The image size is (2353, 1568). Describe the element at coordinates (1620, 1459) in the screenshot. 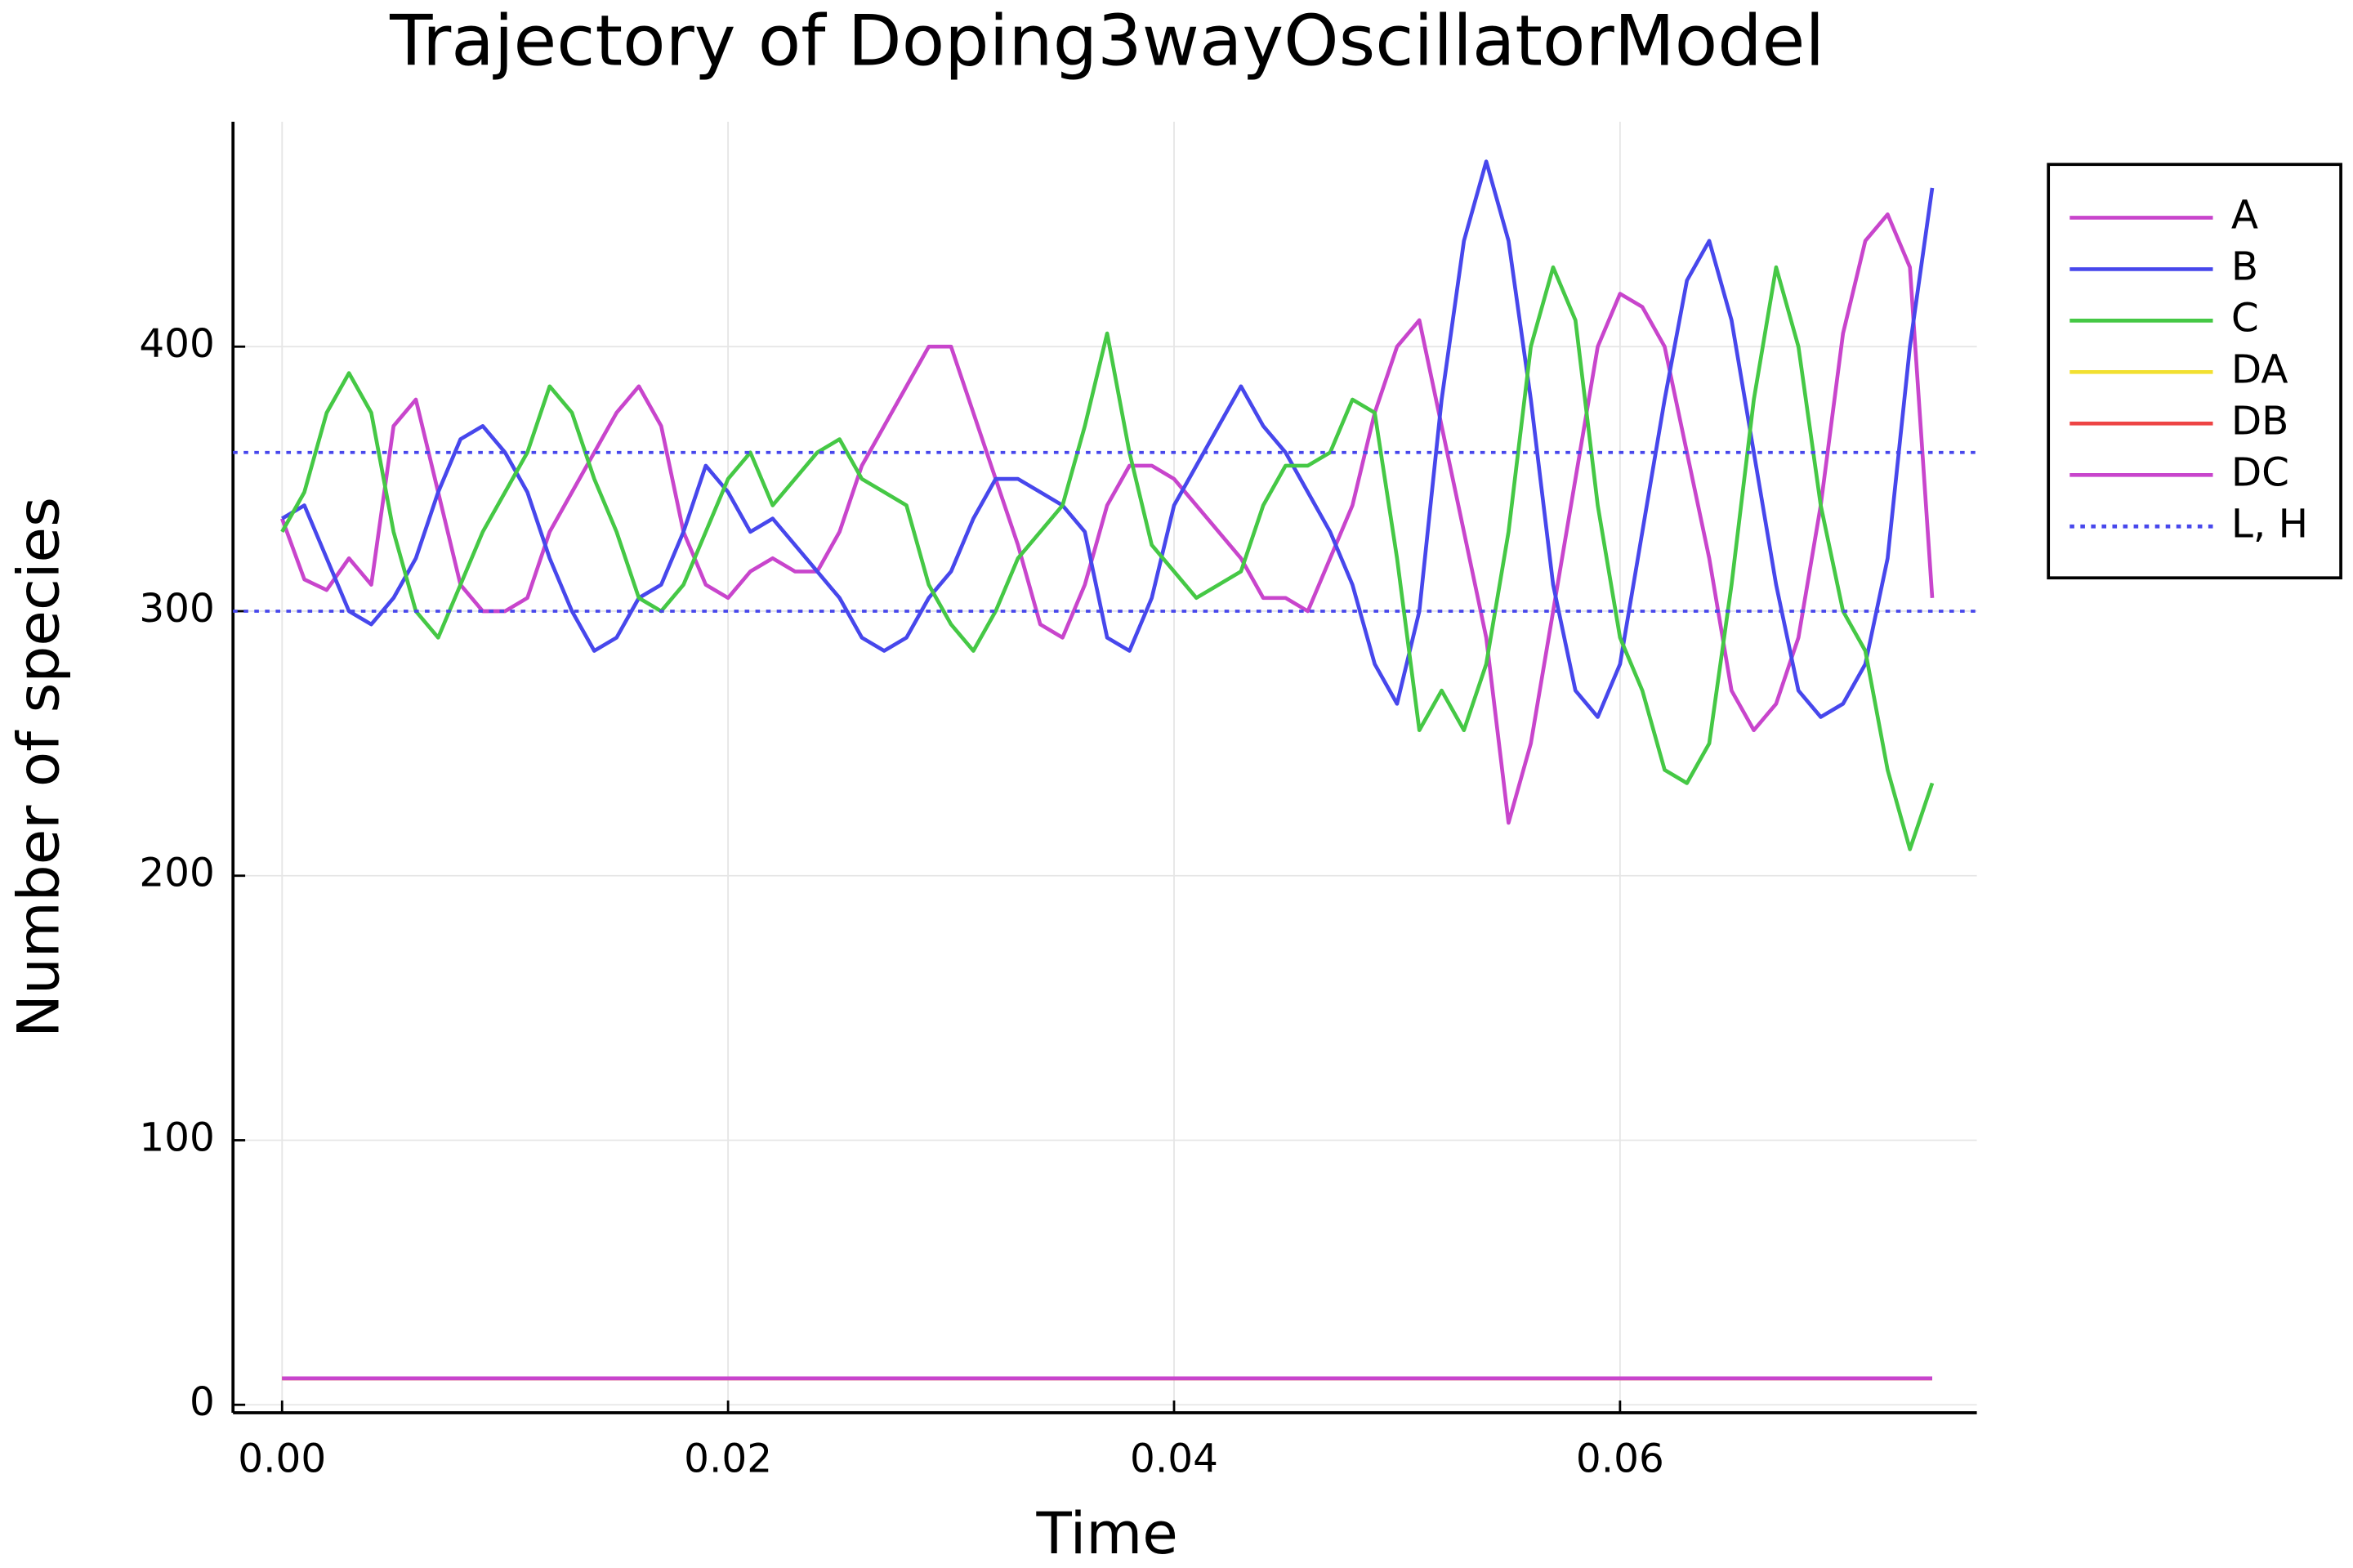

I see `x-tick-label: 0.06` at that location.